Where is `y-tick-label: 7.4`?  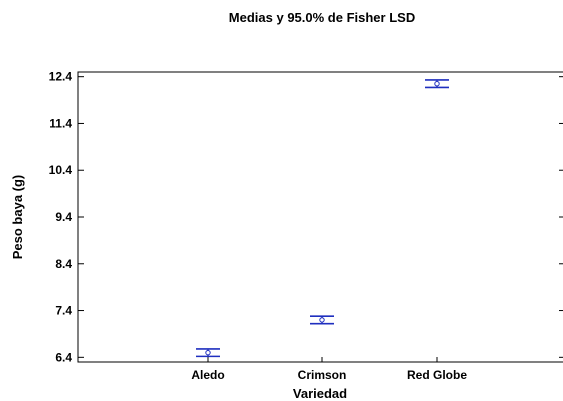 y-tick-label: 7.4 is located at coordinates (63, 311).